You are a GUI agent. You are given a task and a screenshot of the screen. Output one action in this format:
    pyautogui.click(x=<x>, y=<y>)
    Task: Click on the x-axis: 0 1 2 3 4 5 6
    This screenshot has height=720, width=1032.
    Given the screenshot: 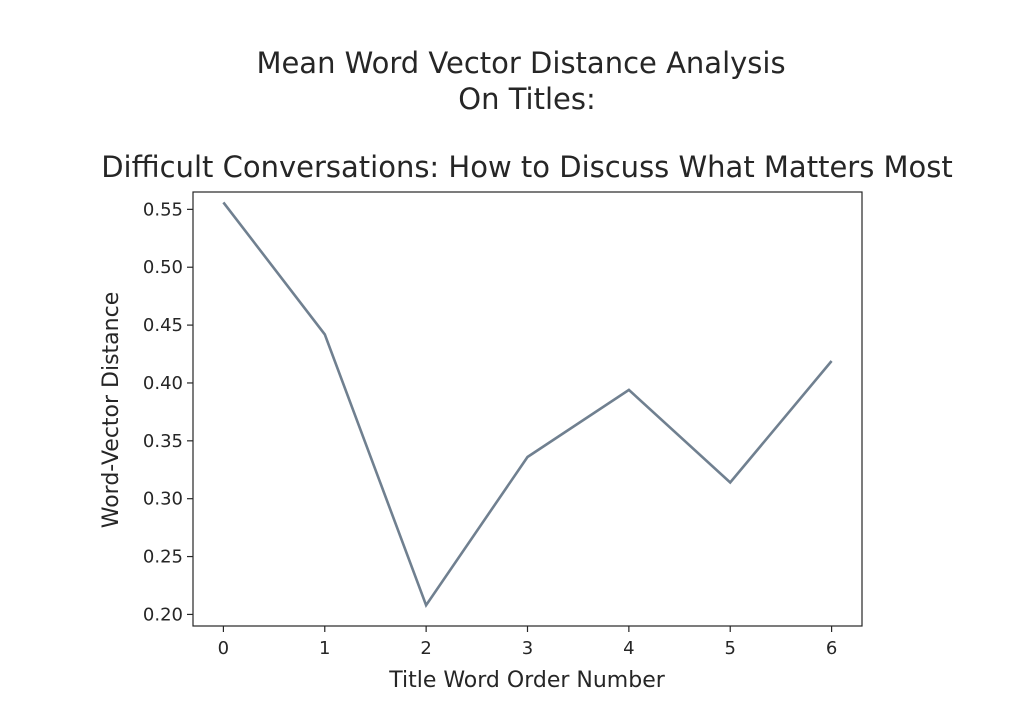 What is the action you would take?
    pyautogui.click(x=527, y=642)
    